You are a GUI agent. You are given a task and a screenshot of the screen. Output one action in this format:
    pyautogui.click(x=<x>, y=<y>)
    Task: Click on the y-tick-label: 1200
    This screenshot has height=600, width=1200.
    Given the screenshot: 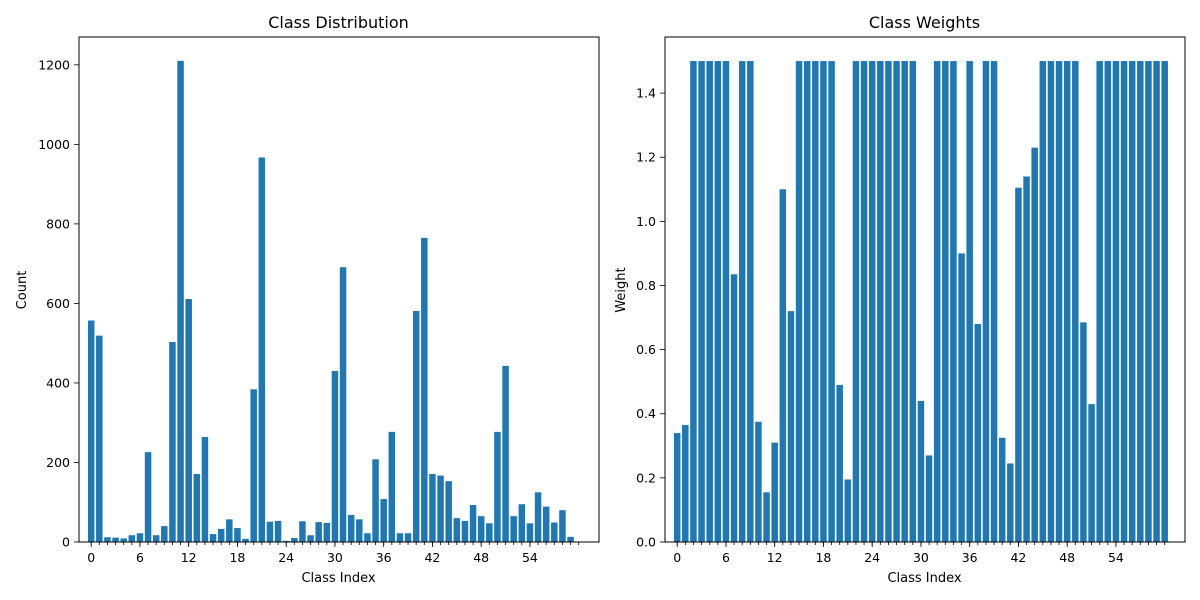 What is the action you would take?
    pyautogui.click(x=54, y=64)
    